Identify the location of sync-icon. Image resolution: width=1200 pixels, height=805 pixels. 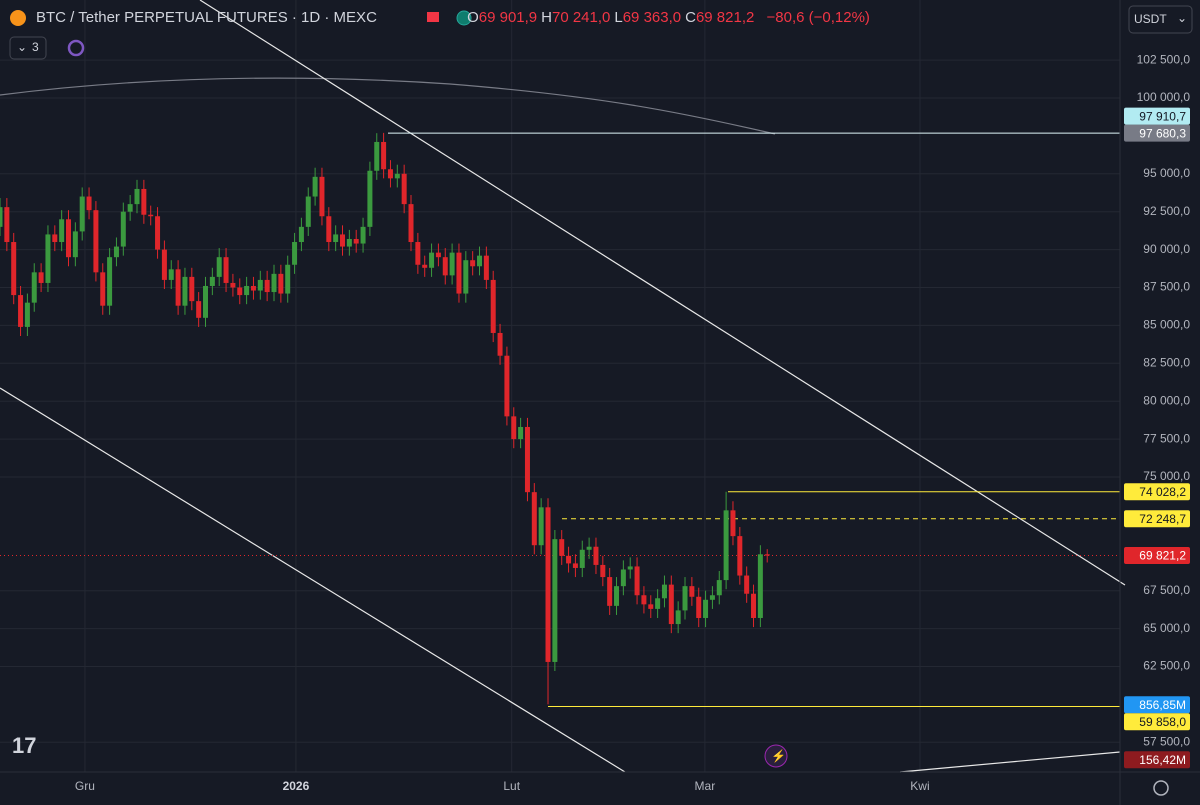
(76, 48).